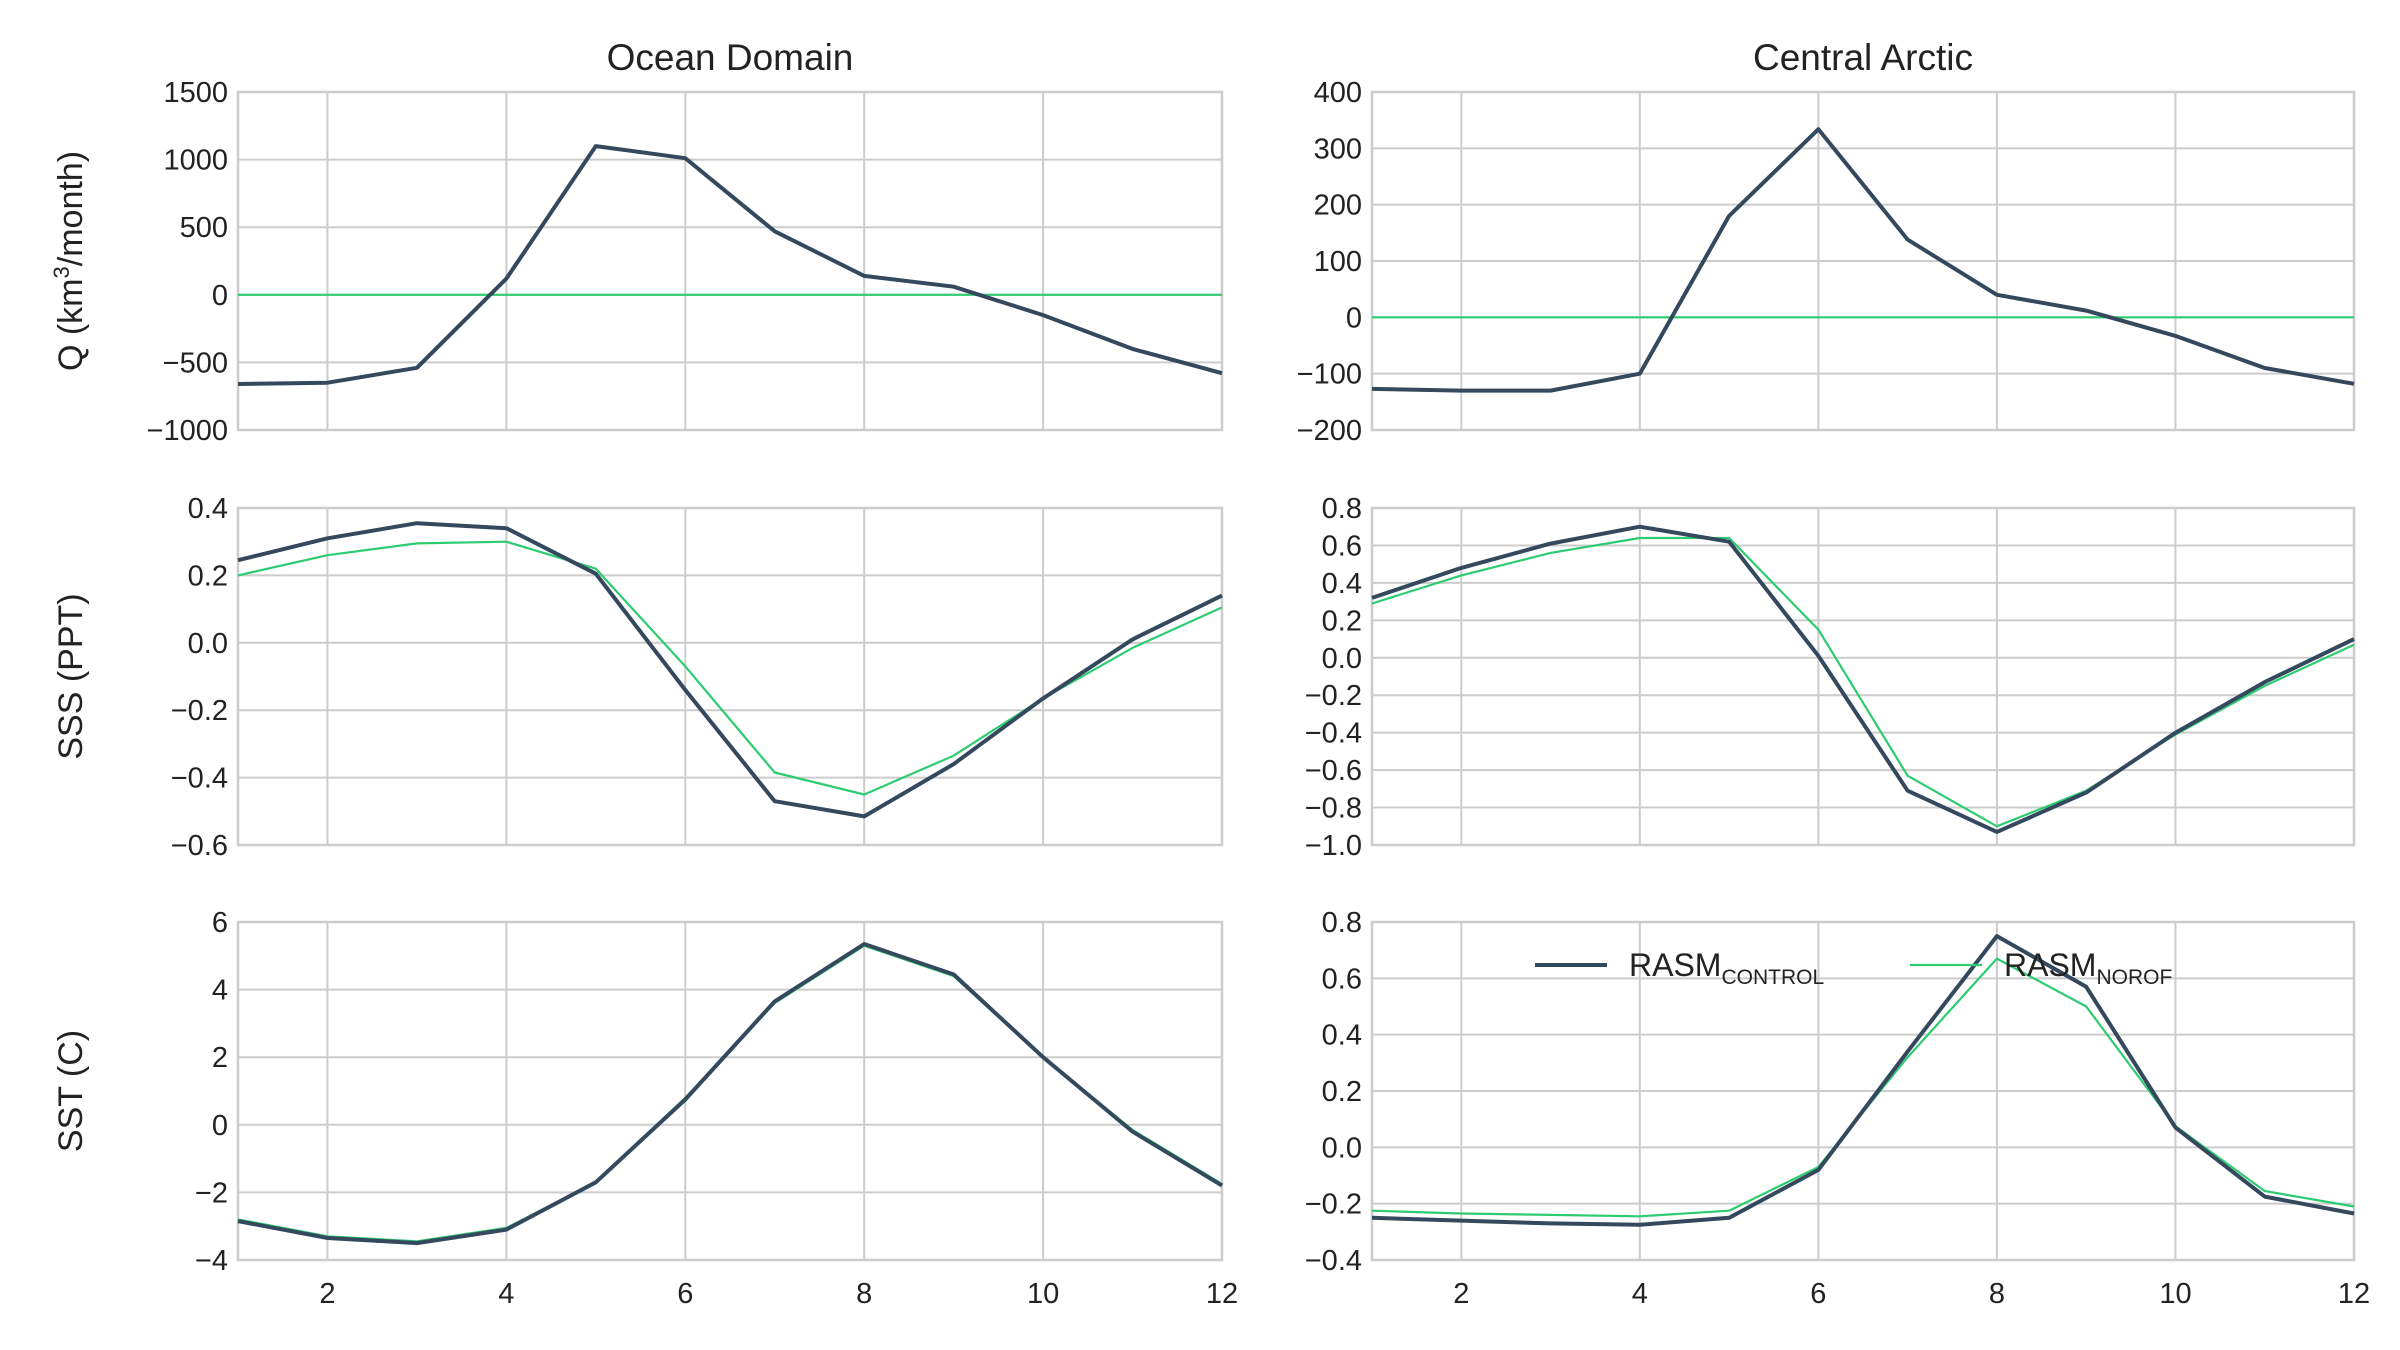  Describe the element at coordinates (71, 676) in the screenshot. I see `y-axis-label: SSS (PPT)` at that location.